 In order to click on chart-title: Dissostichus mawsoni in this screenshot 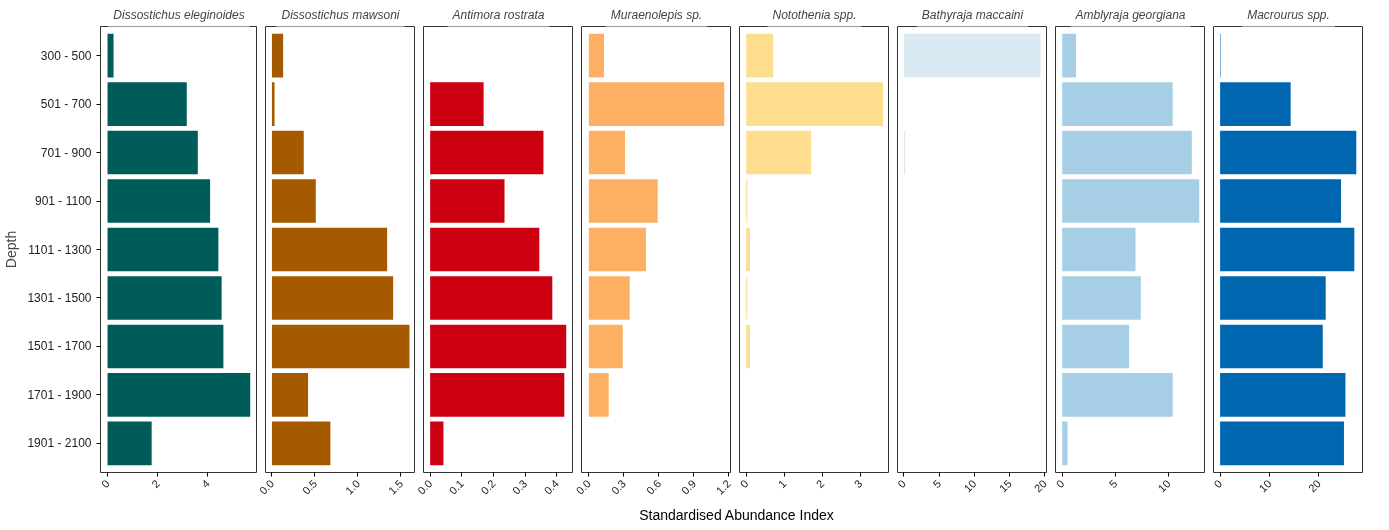, I will do `click(340, 14)`.